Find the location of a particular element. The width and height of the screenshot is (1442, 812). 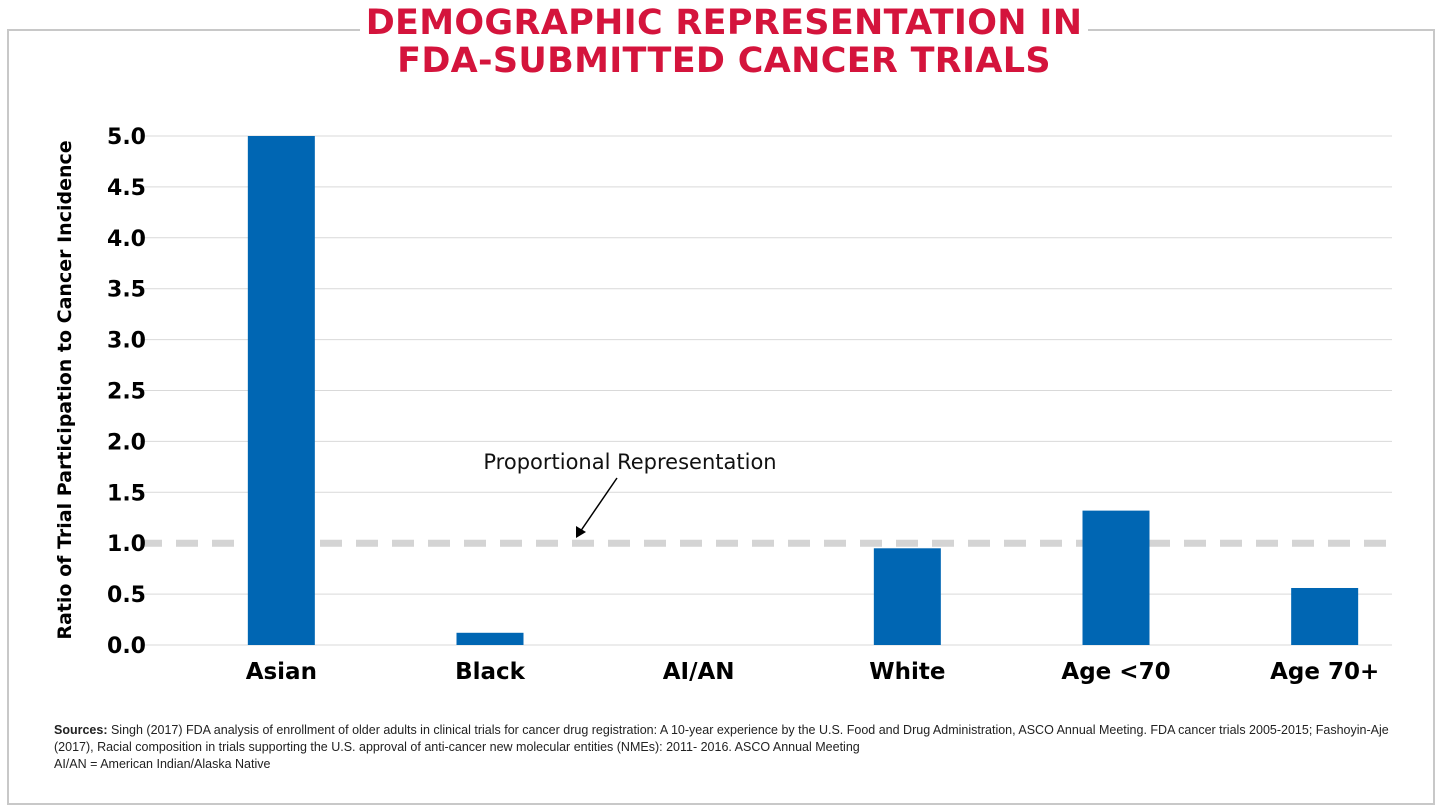

x-tick-label: Black is located at coordinates (490, 672).